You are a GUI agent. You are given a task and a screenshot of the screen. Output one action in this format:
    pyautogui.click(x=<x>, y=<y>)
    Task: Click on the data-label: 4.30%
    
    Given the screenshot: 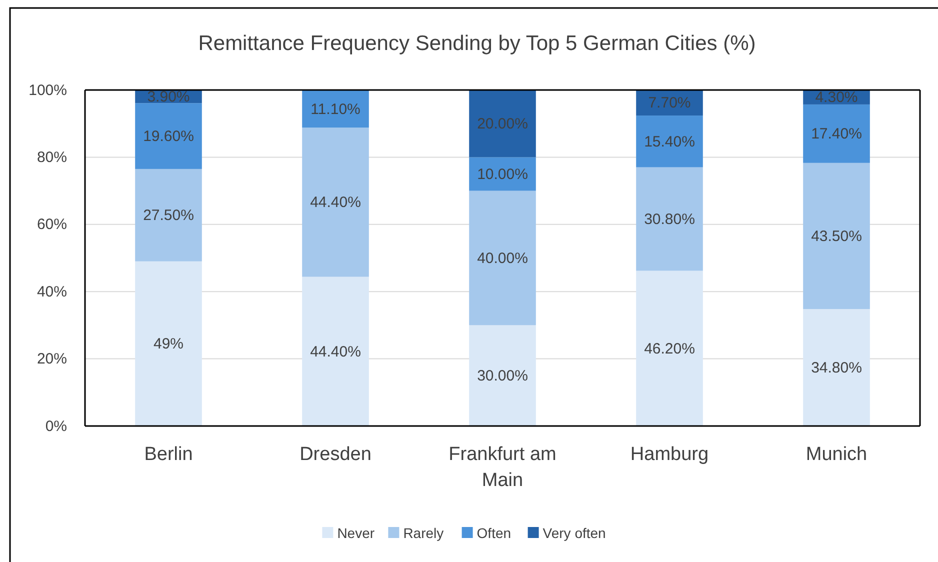 What is the action you would take?
    pyautogui.click(x=836, y=97)
    